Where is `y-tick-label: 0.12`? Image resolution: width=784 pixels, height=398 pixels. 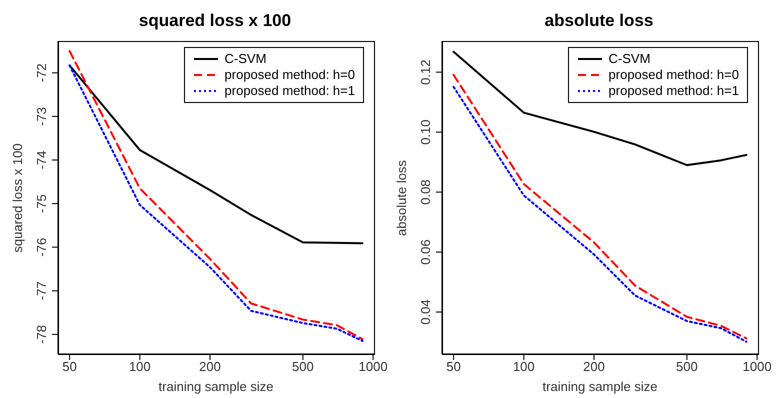
y-tick-label: 0.12 is located at coordinates (425, 72).